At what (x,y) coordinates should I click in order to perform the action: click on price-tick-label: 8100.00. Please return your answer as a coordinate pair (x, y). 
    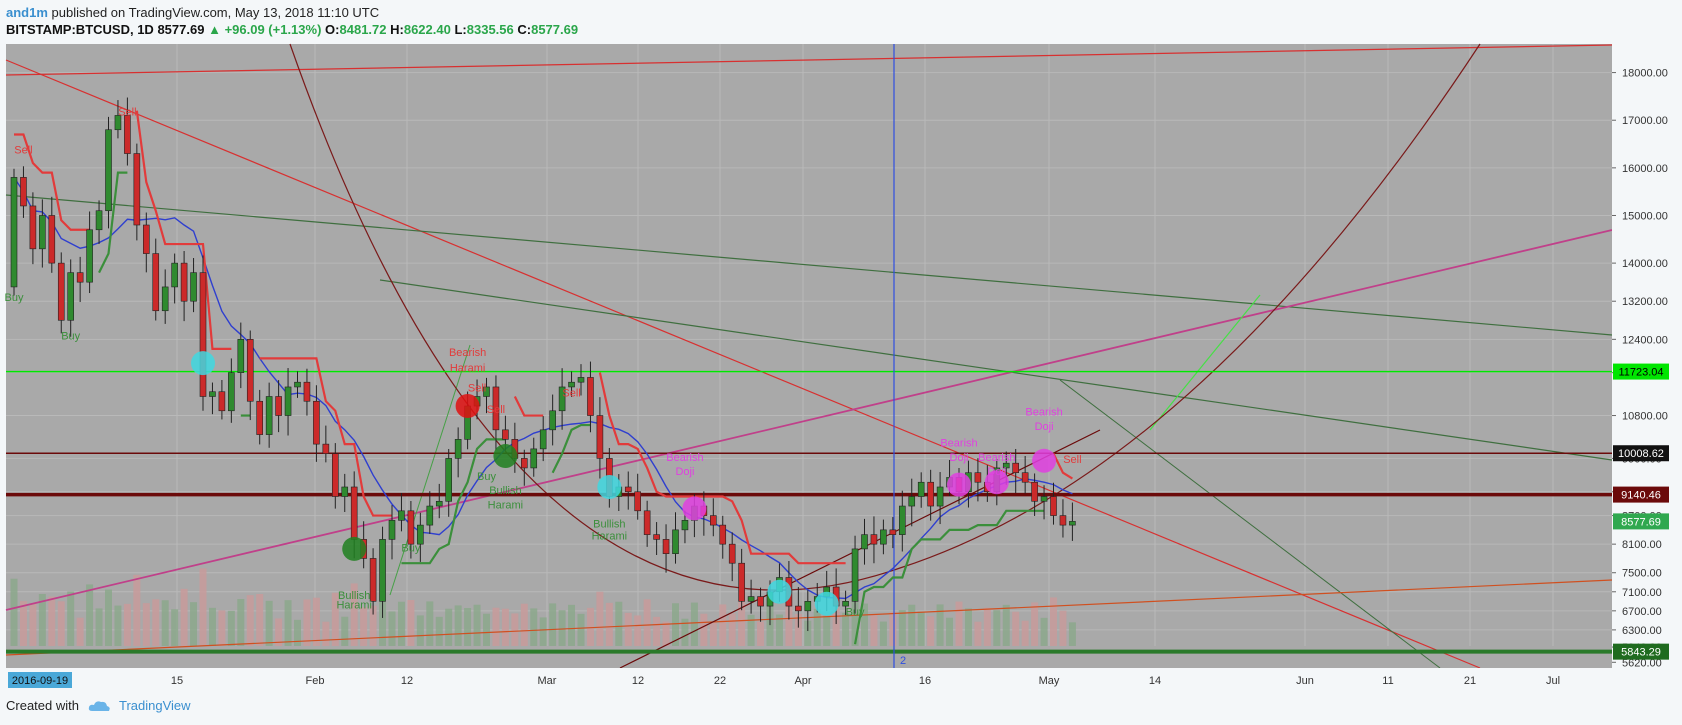
    Looking at the image, I should click on (1642, 545).